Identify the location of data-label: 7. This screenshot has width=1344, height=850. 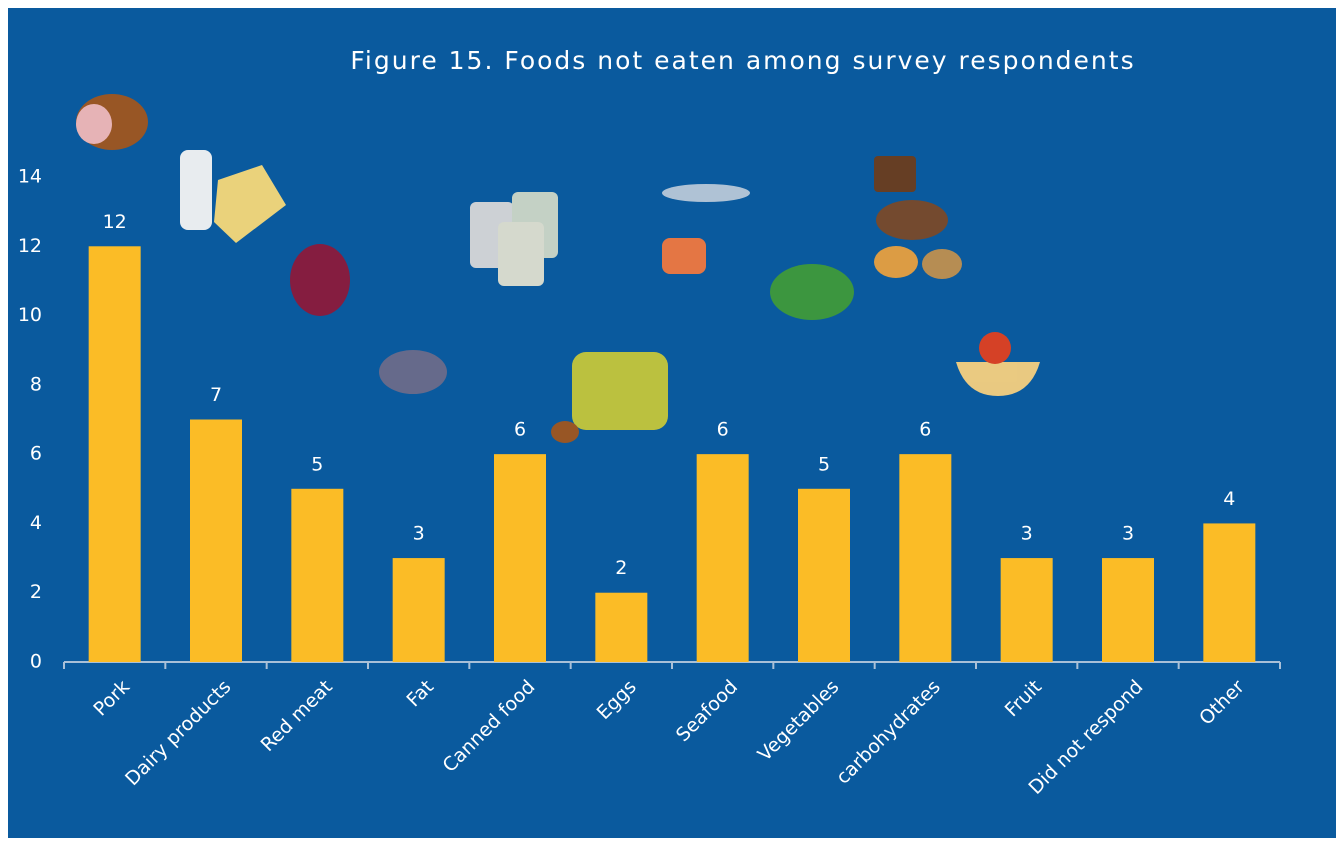
(216, 395).